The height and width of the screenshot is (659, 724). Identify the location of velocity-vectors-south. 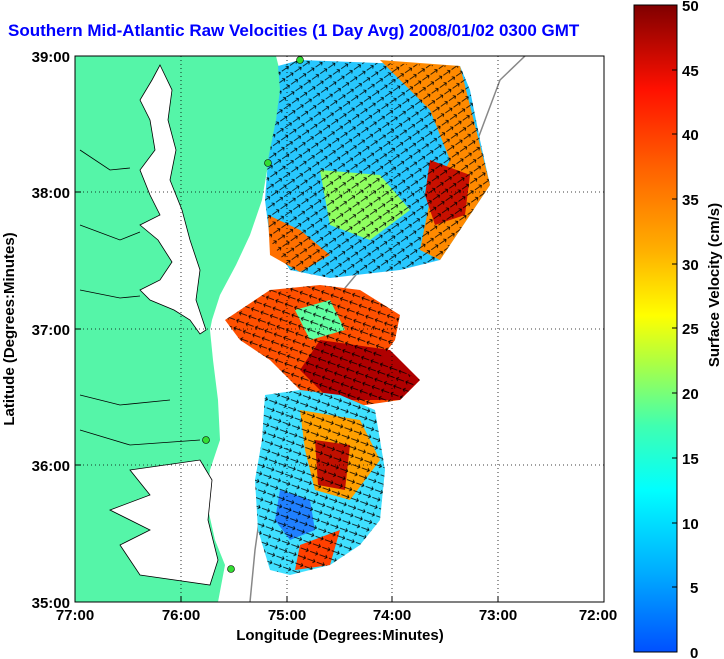
(320, 482).